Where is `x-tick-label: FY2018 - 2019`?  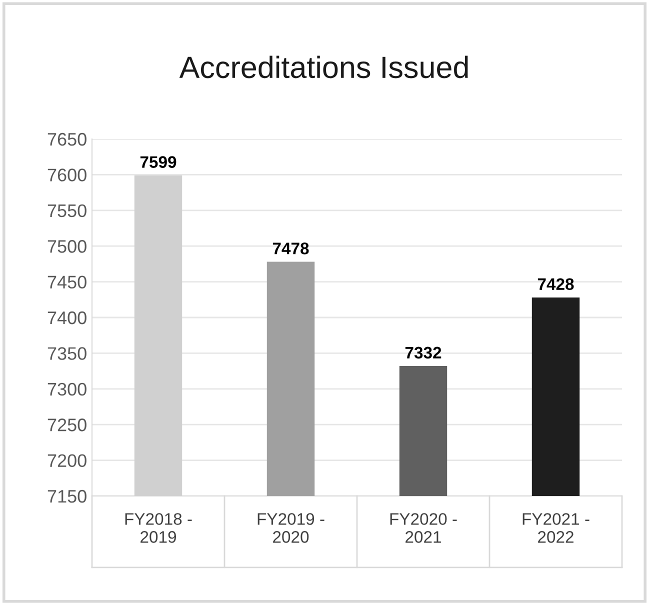 x-tick-label: FY2018 - 2019 is located at coordinates (158, 528).